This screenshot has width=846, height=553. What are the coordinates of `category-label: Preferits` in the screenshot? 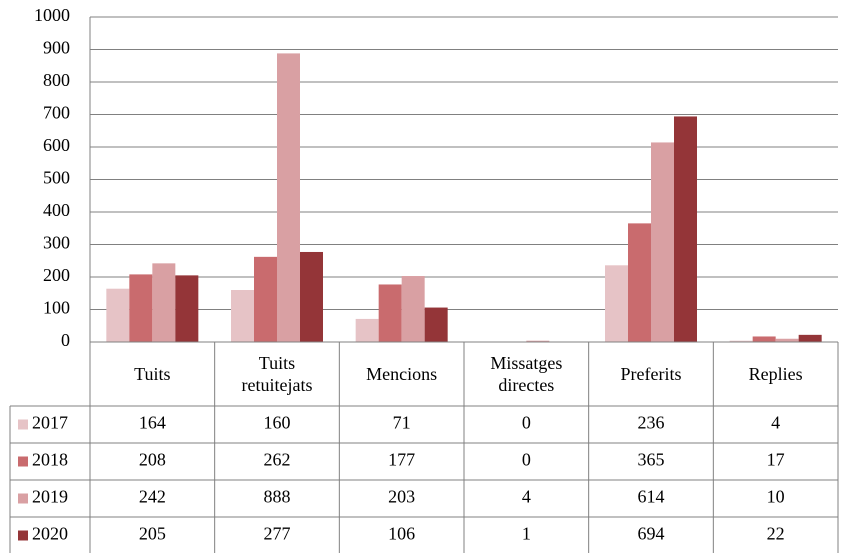 It's located at (651, 374).